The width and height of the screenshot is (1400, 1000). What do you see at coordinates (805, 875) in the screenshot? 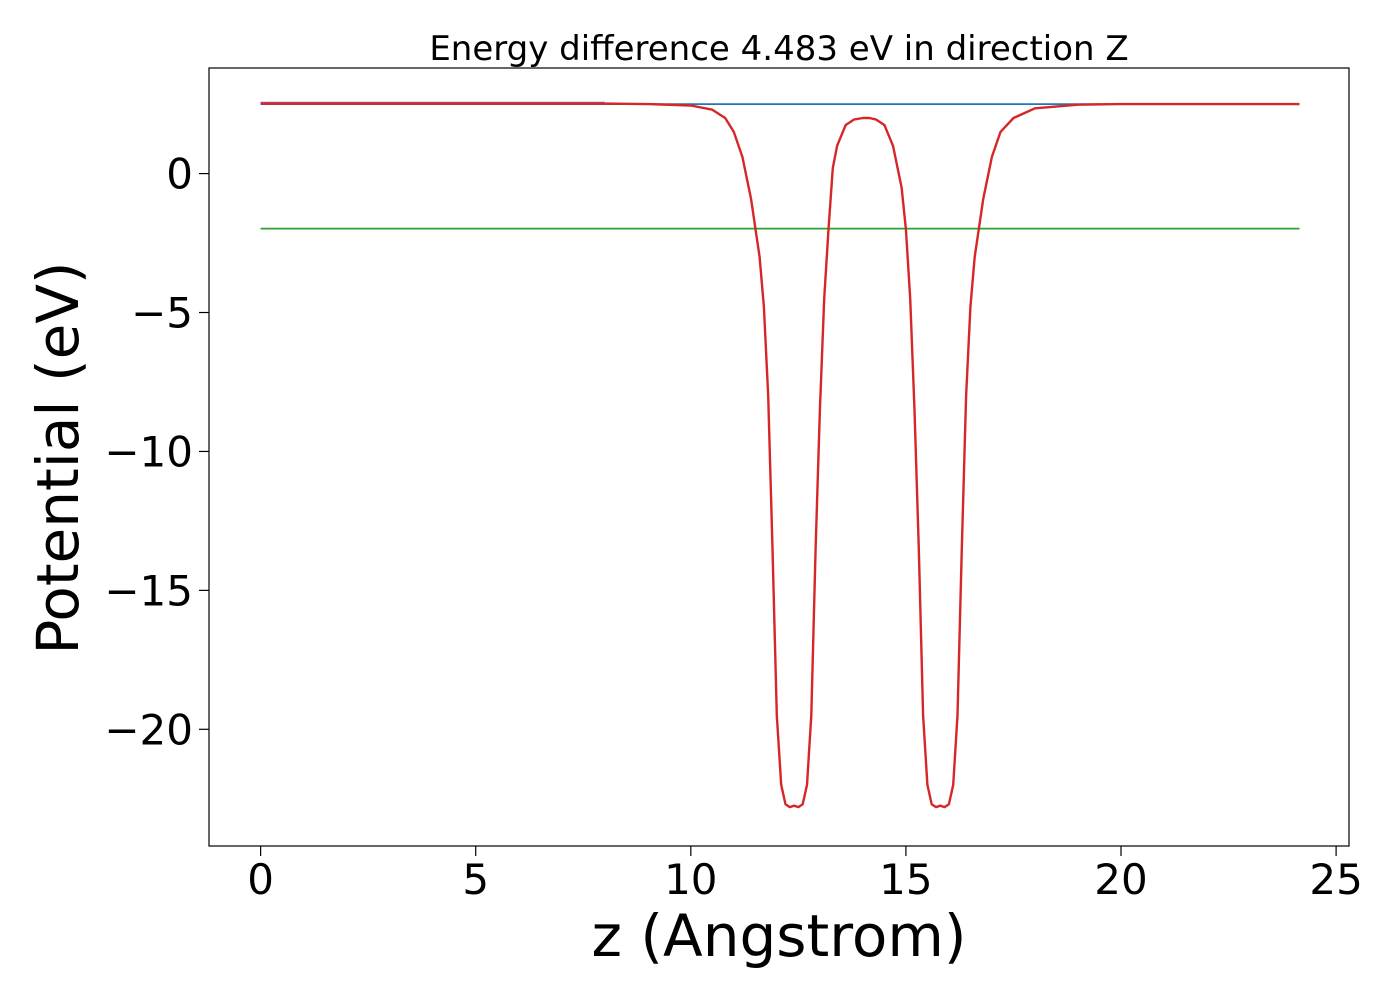
I see `x-axis-ticks: 0 5 10 15 20 25` at bounding box center [805, 875].